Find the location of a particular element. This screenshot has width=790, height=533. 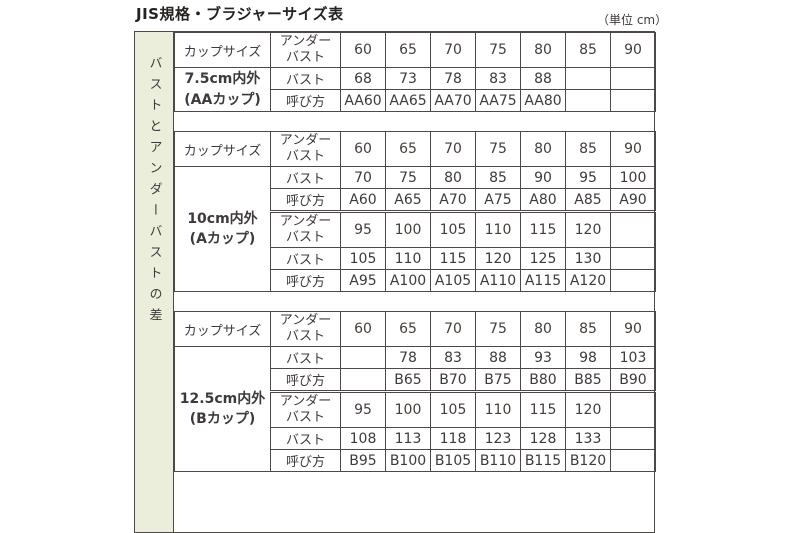

bust-value-cell: 80 is located at coordinates (453, 177).